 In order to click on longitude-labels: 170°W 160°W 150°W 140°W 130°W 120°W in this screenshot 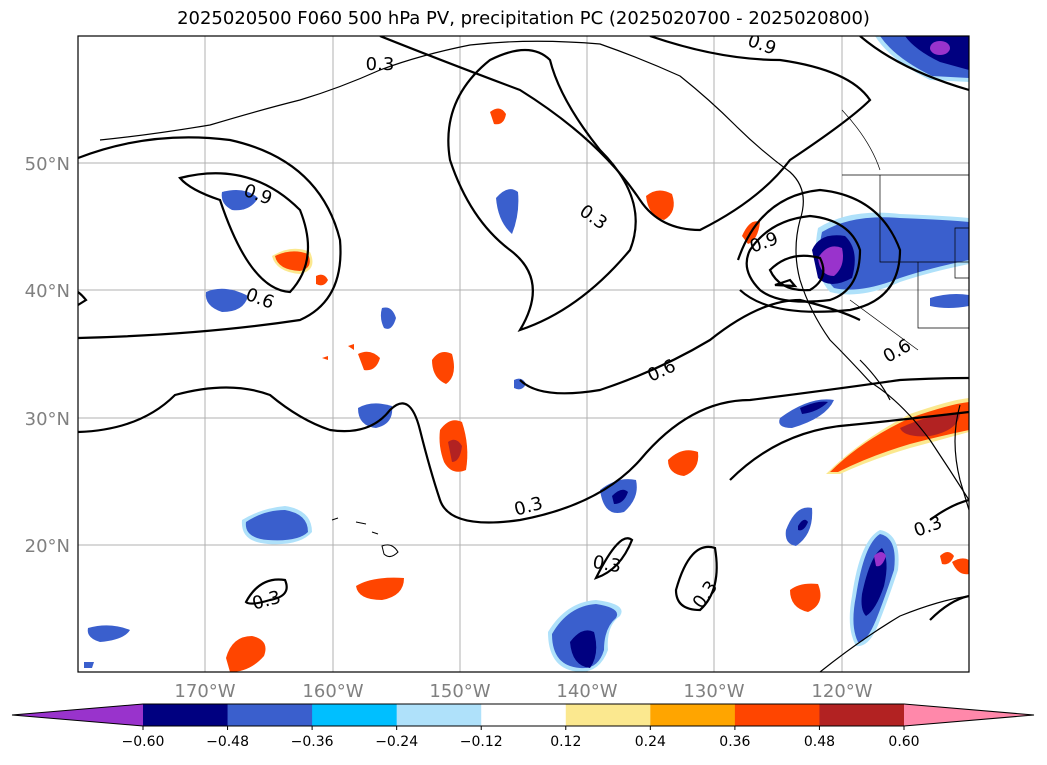, I will do `click(523, 691)`.